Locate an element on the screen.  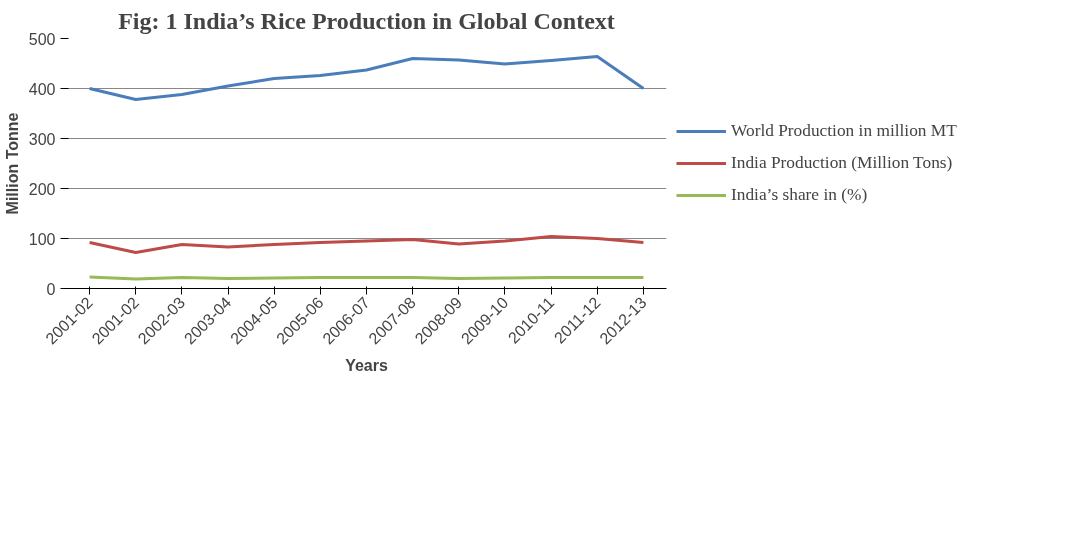
chart-title: Fig: 1 India’s Rice Production in Global Context is located at coordinates (366, 20).